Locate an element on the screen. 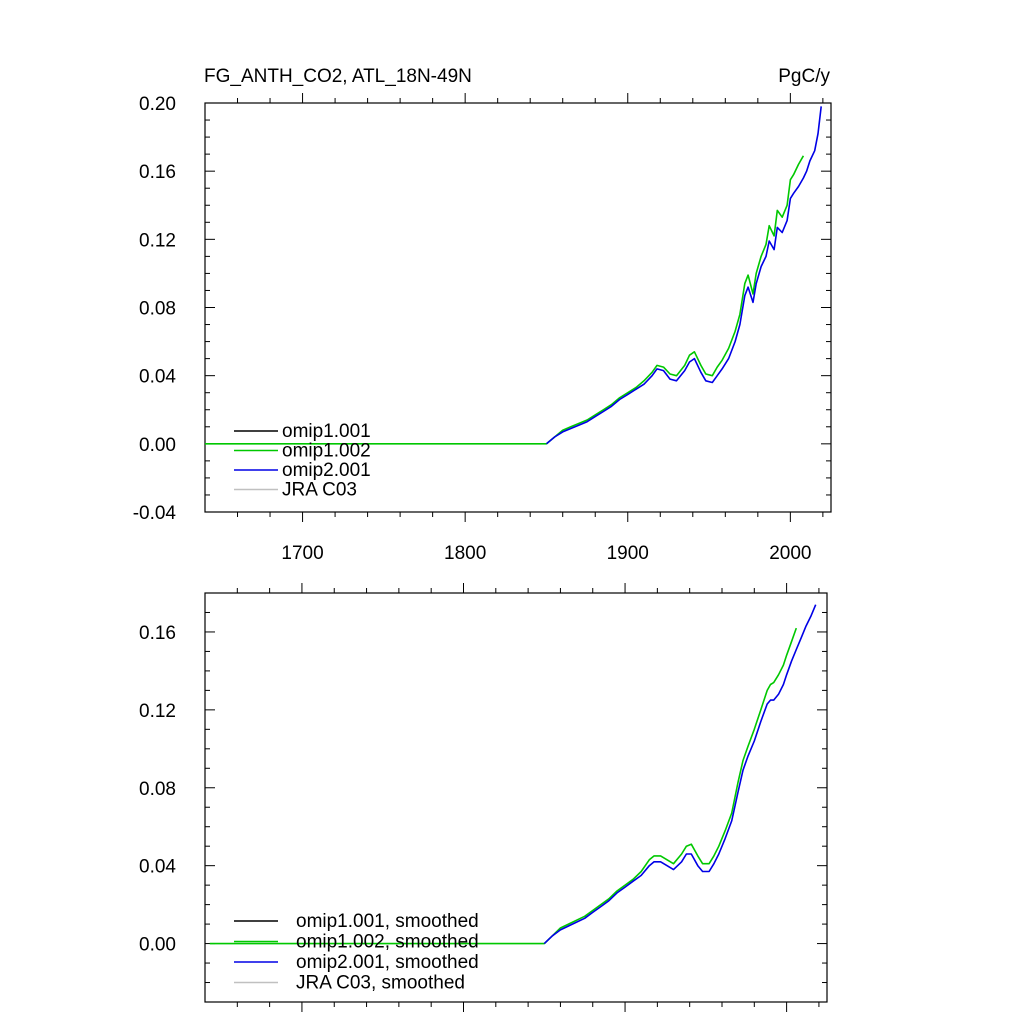 The image size is (1024, 1024). top-chart-title: FG_ANTH_CO2, ATL_18N-49N is located at coordinates (338, 76).